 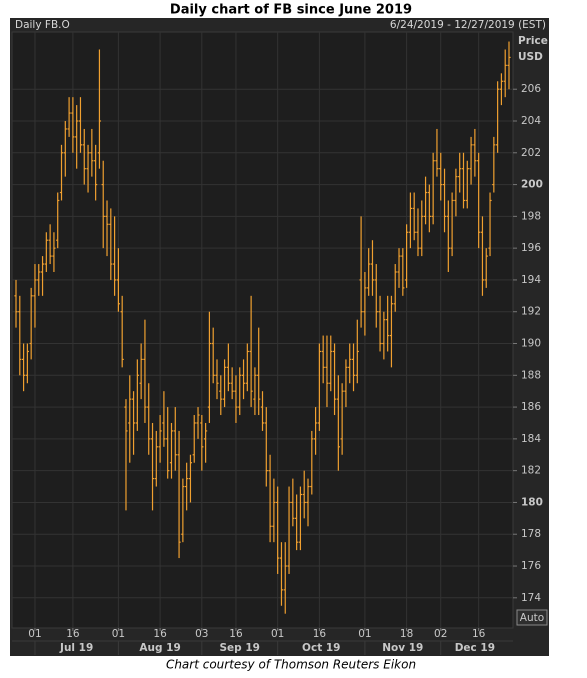 What do you see at coordinates (532, 185) in the screenshot?
I see `y-tick-label: 200` at bounding box center [532, 185].